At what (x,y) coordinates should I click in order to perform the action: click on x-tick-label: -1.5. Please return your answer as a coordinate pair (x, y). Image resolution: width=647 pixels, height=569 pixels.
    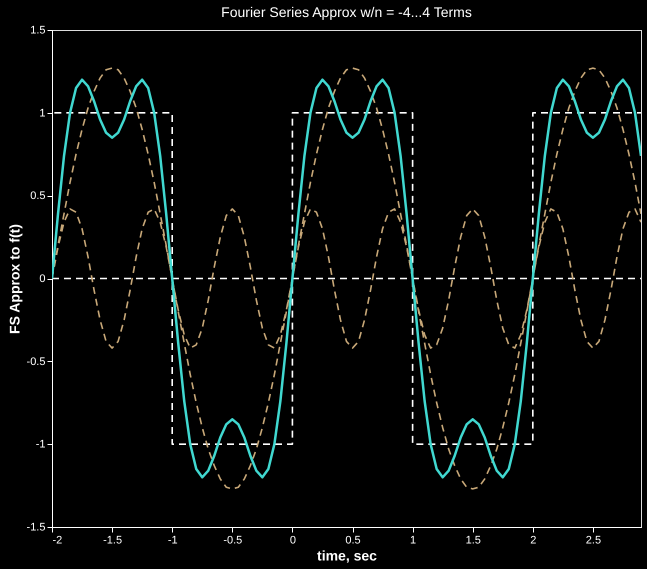
    Looking at the image, I should click on (112, 540).